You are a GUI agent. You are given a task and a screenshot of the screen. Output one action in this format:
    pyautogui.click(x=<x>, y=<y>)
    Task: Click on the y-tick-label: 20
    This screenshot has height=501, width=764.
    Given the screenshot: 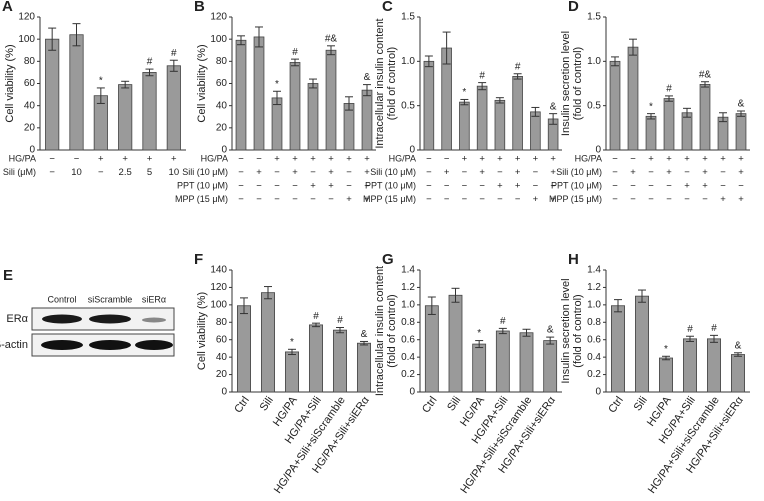 What is the action you would take?
    pyautogui.click(x=30, y=127)
    